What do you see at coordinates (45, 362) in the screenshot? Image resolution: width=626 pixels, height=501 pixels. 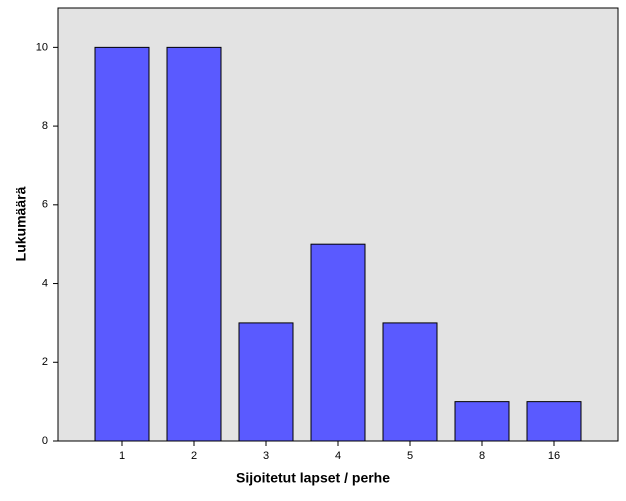 I see `y-tick-label: 2` at bounding box center [45, 362].